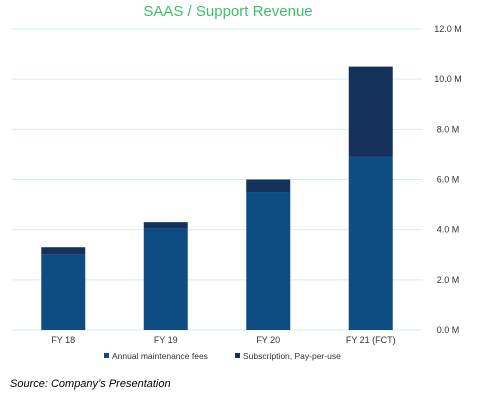 Image resolution: width=477 pixels, height=401 pixels. What do you see at coordinates (166, 340) in the screenshot?
I see `x-tick-label: FY 19` at bounding box center [166, 340].